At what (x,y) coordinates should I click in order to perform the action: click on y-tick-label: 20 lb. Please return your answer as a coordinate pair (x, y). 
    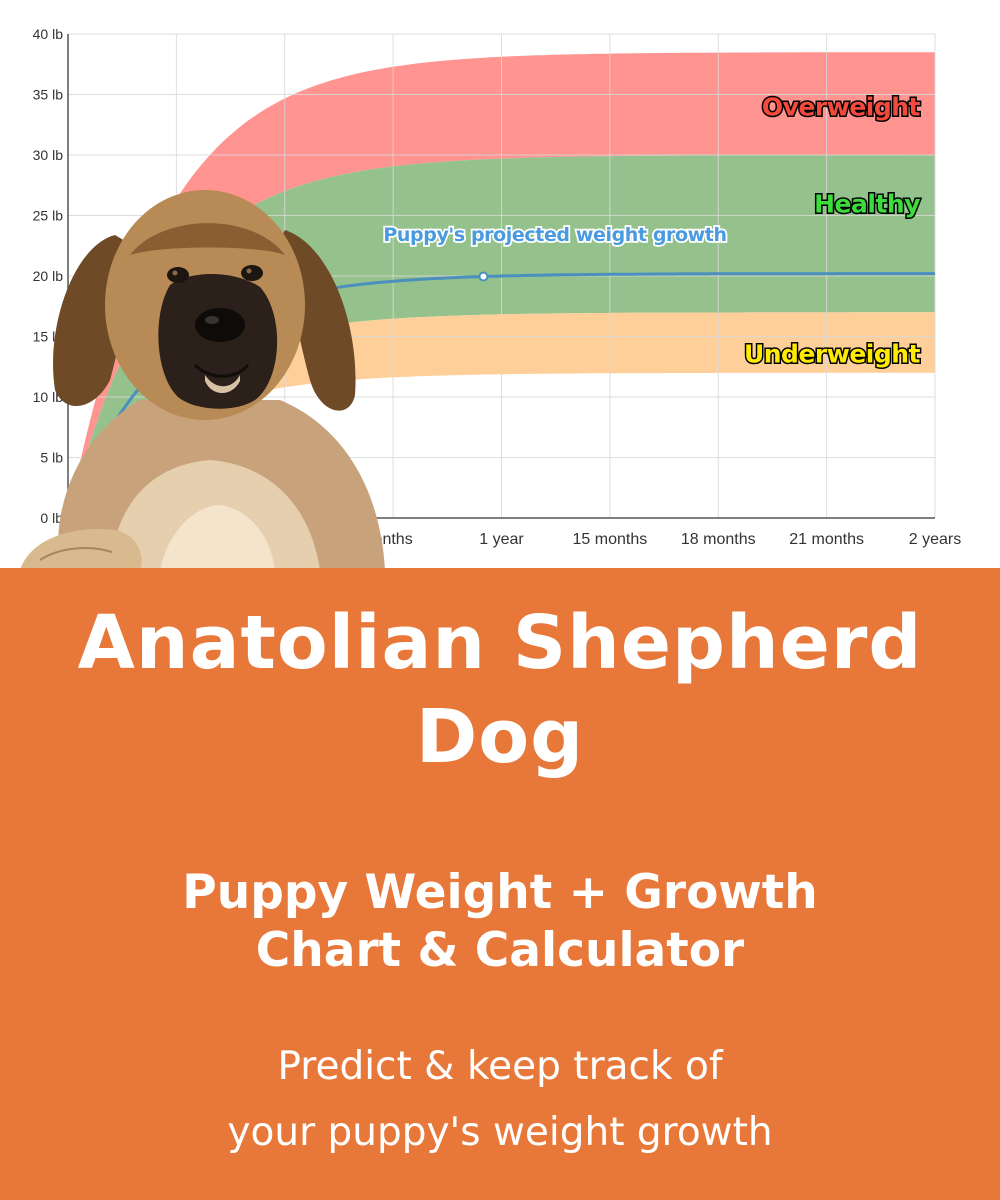
    Looking at the image, I should click on (48, 276).